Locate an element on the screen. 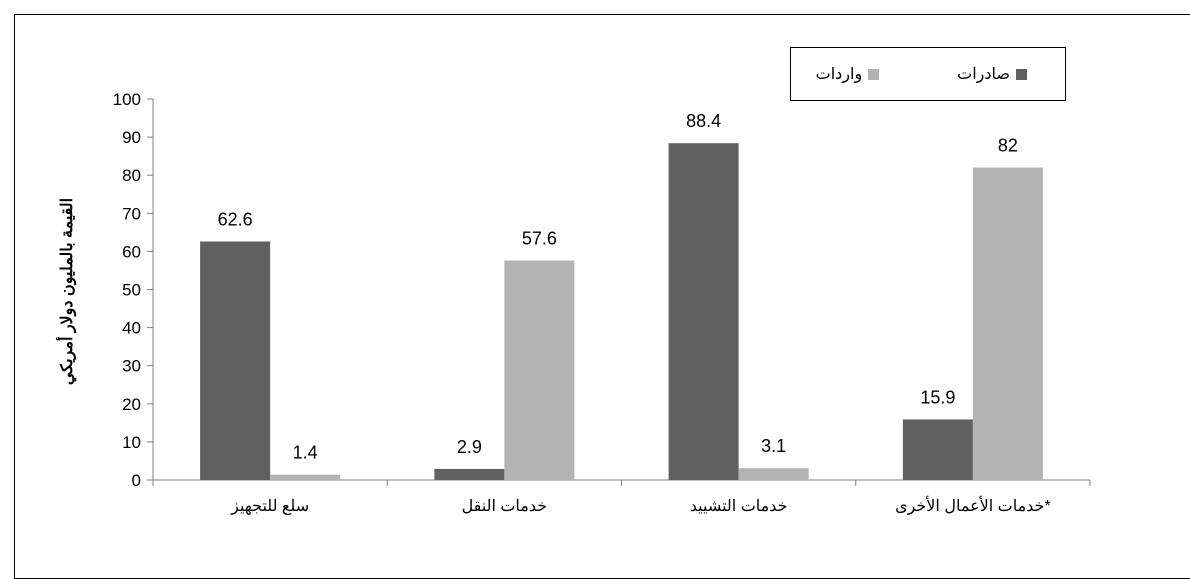  data-label: 15.9 is located at coordinates (937, 397).